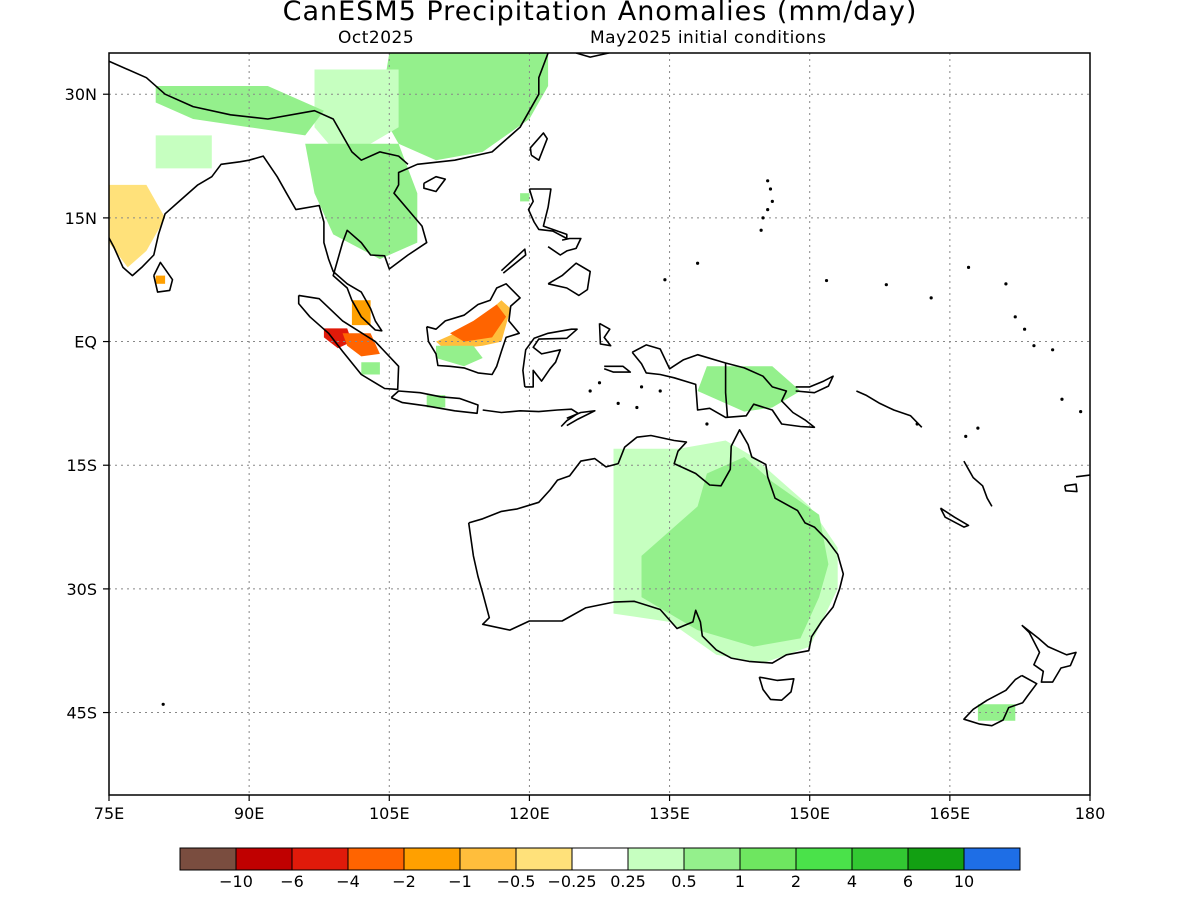  What do you see at coordinates (513, 261) in the screenshot?
I see `coast-palawan` at bounding box center [513, 261].